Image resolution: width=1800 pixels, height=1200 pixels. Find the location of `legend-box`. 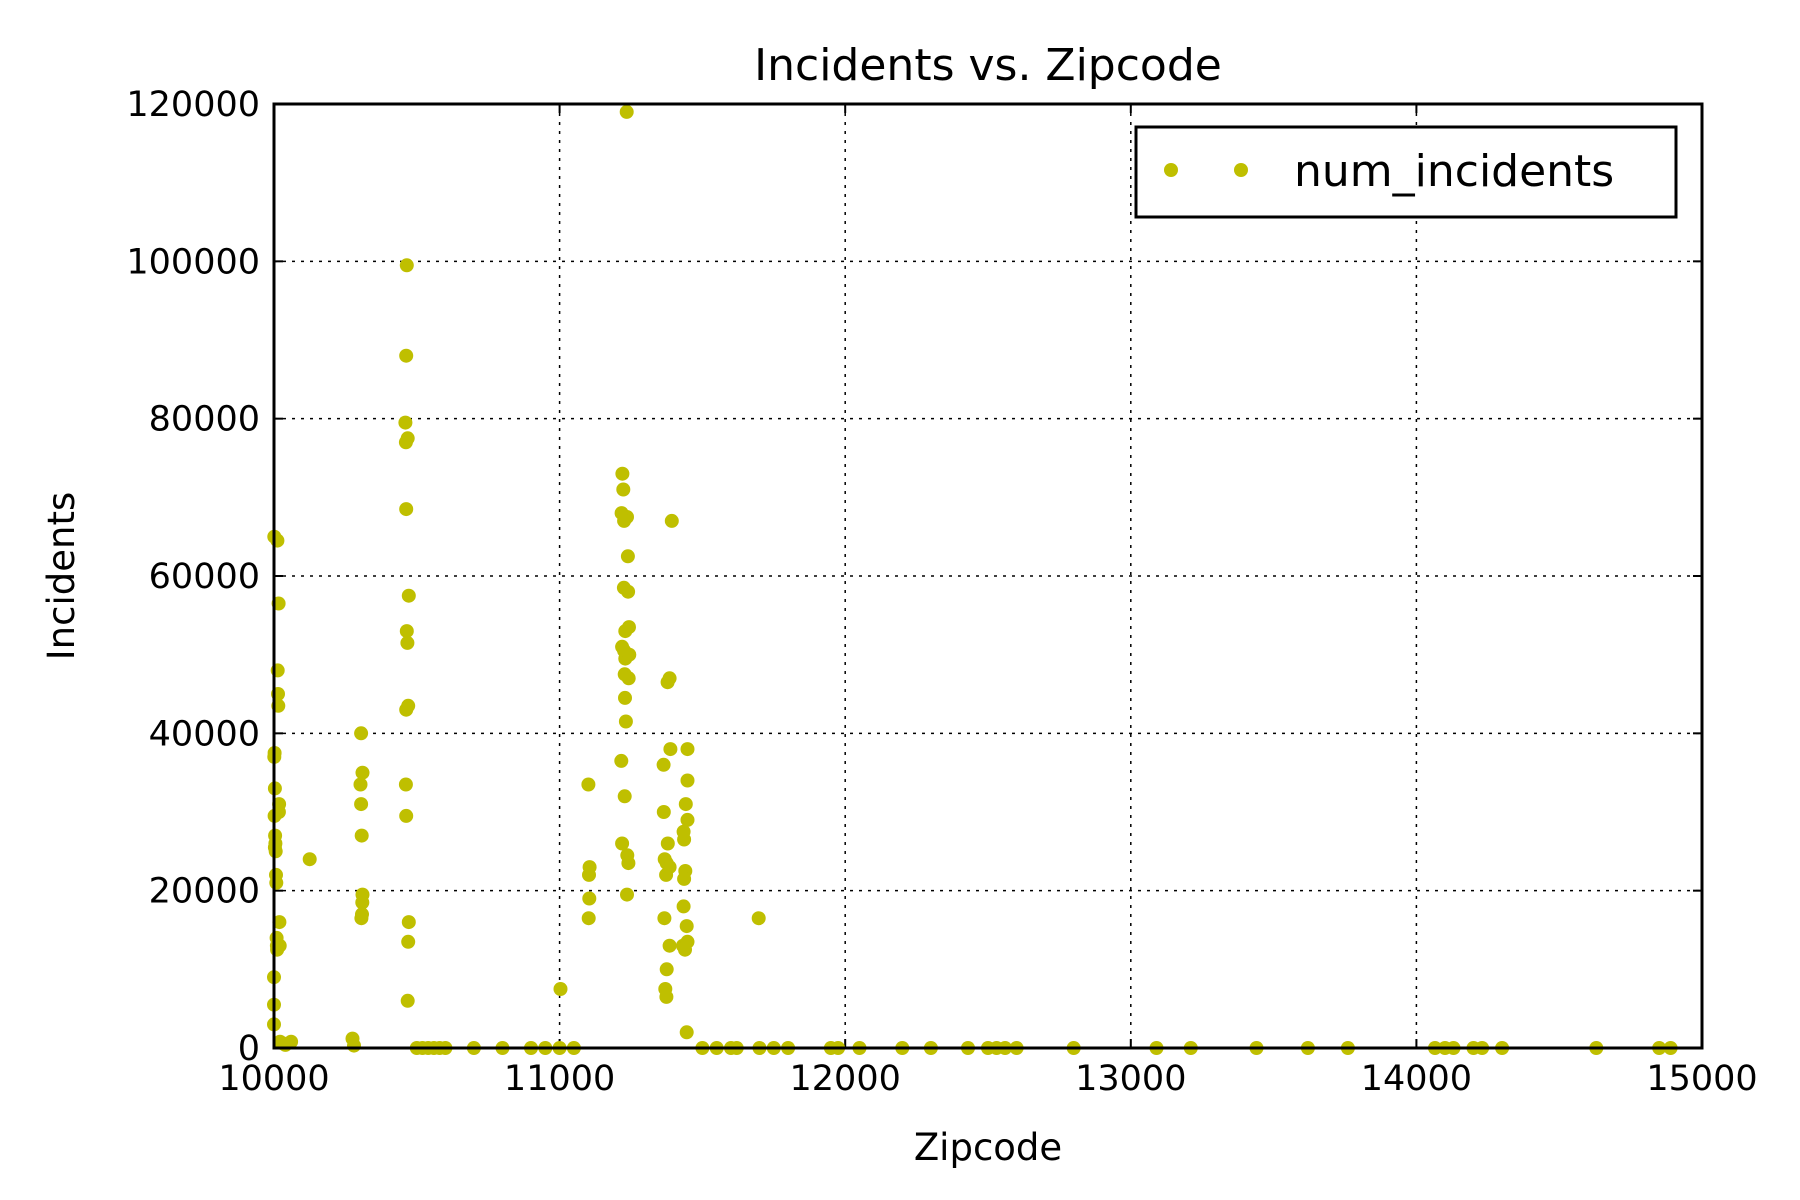

legend-box is located at coordinates (1406, 172).